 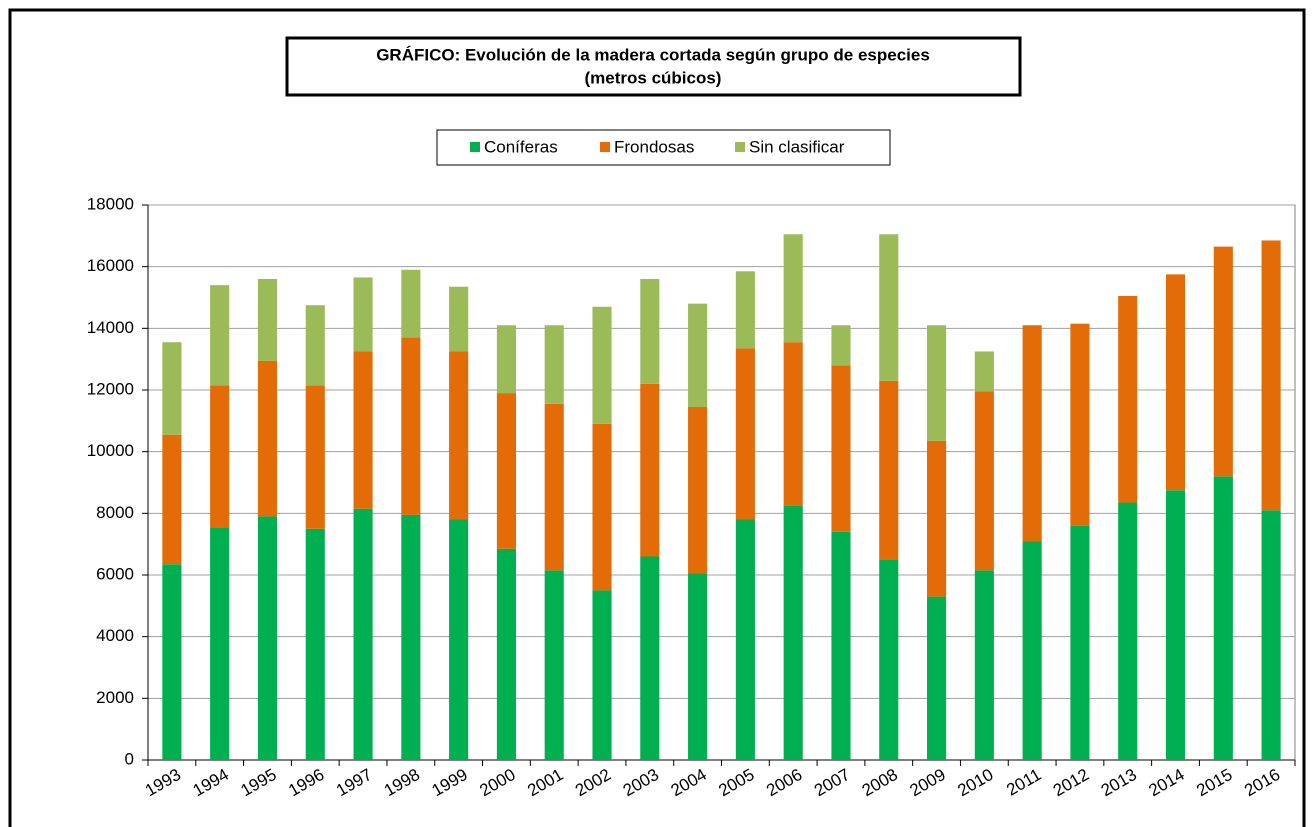 I want to click on x-tick-label: 1996, so click(x=306, y=782).